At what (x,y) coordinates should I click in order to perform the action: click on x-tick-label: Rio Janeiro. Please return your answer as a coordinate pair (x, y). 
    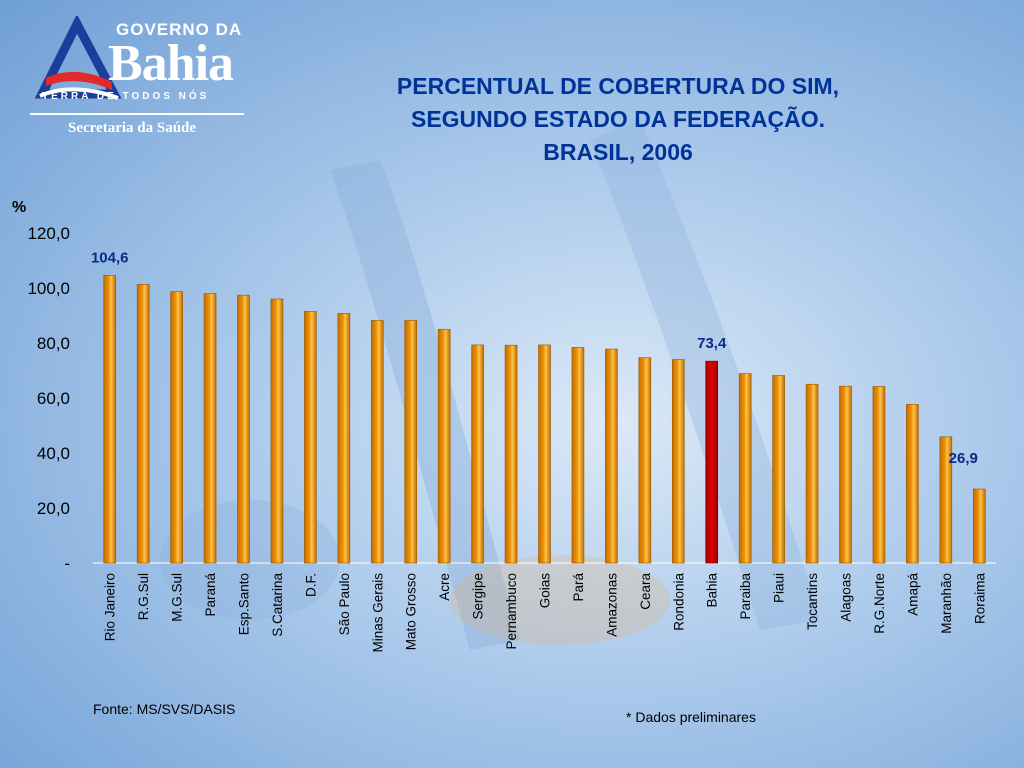
    Looking at the image, I should click on (110, 607).